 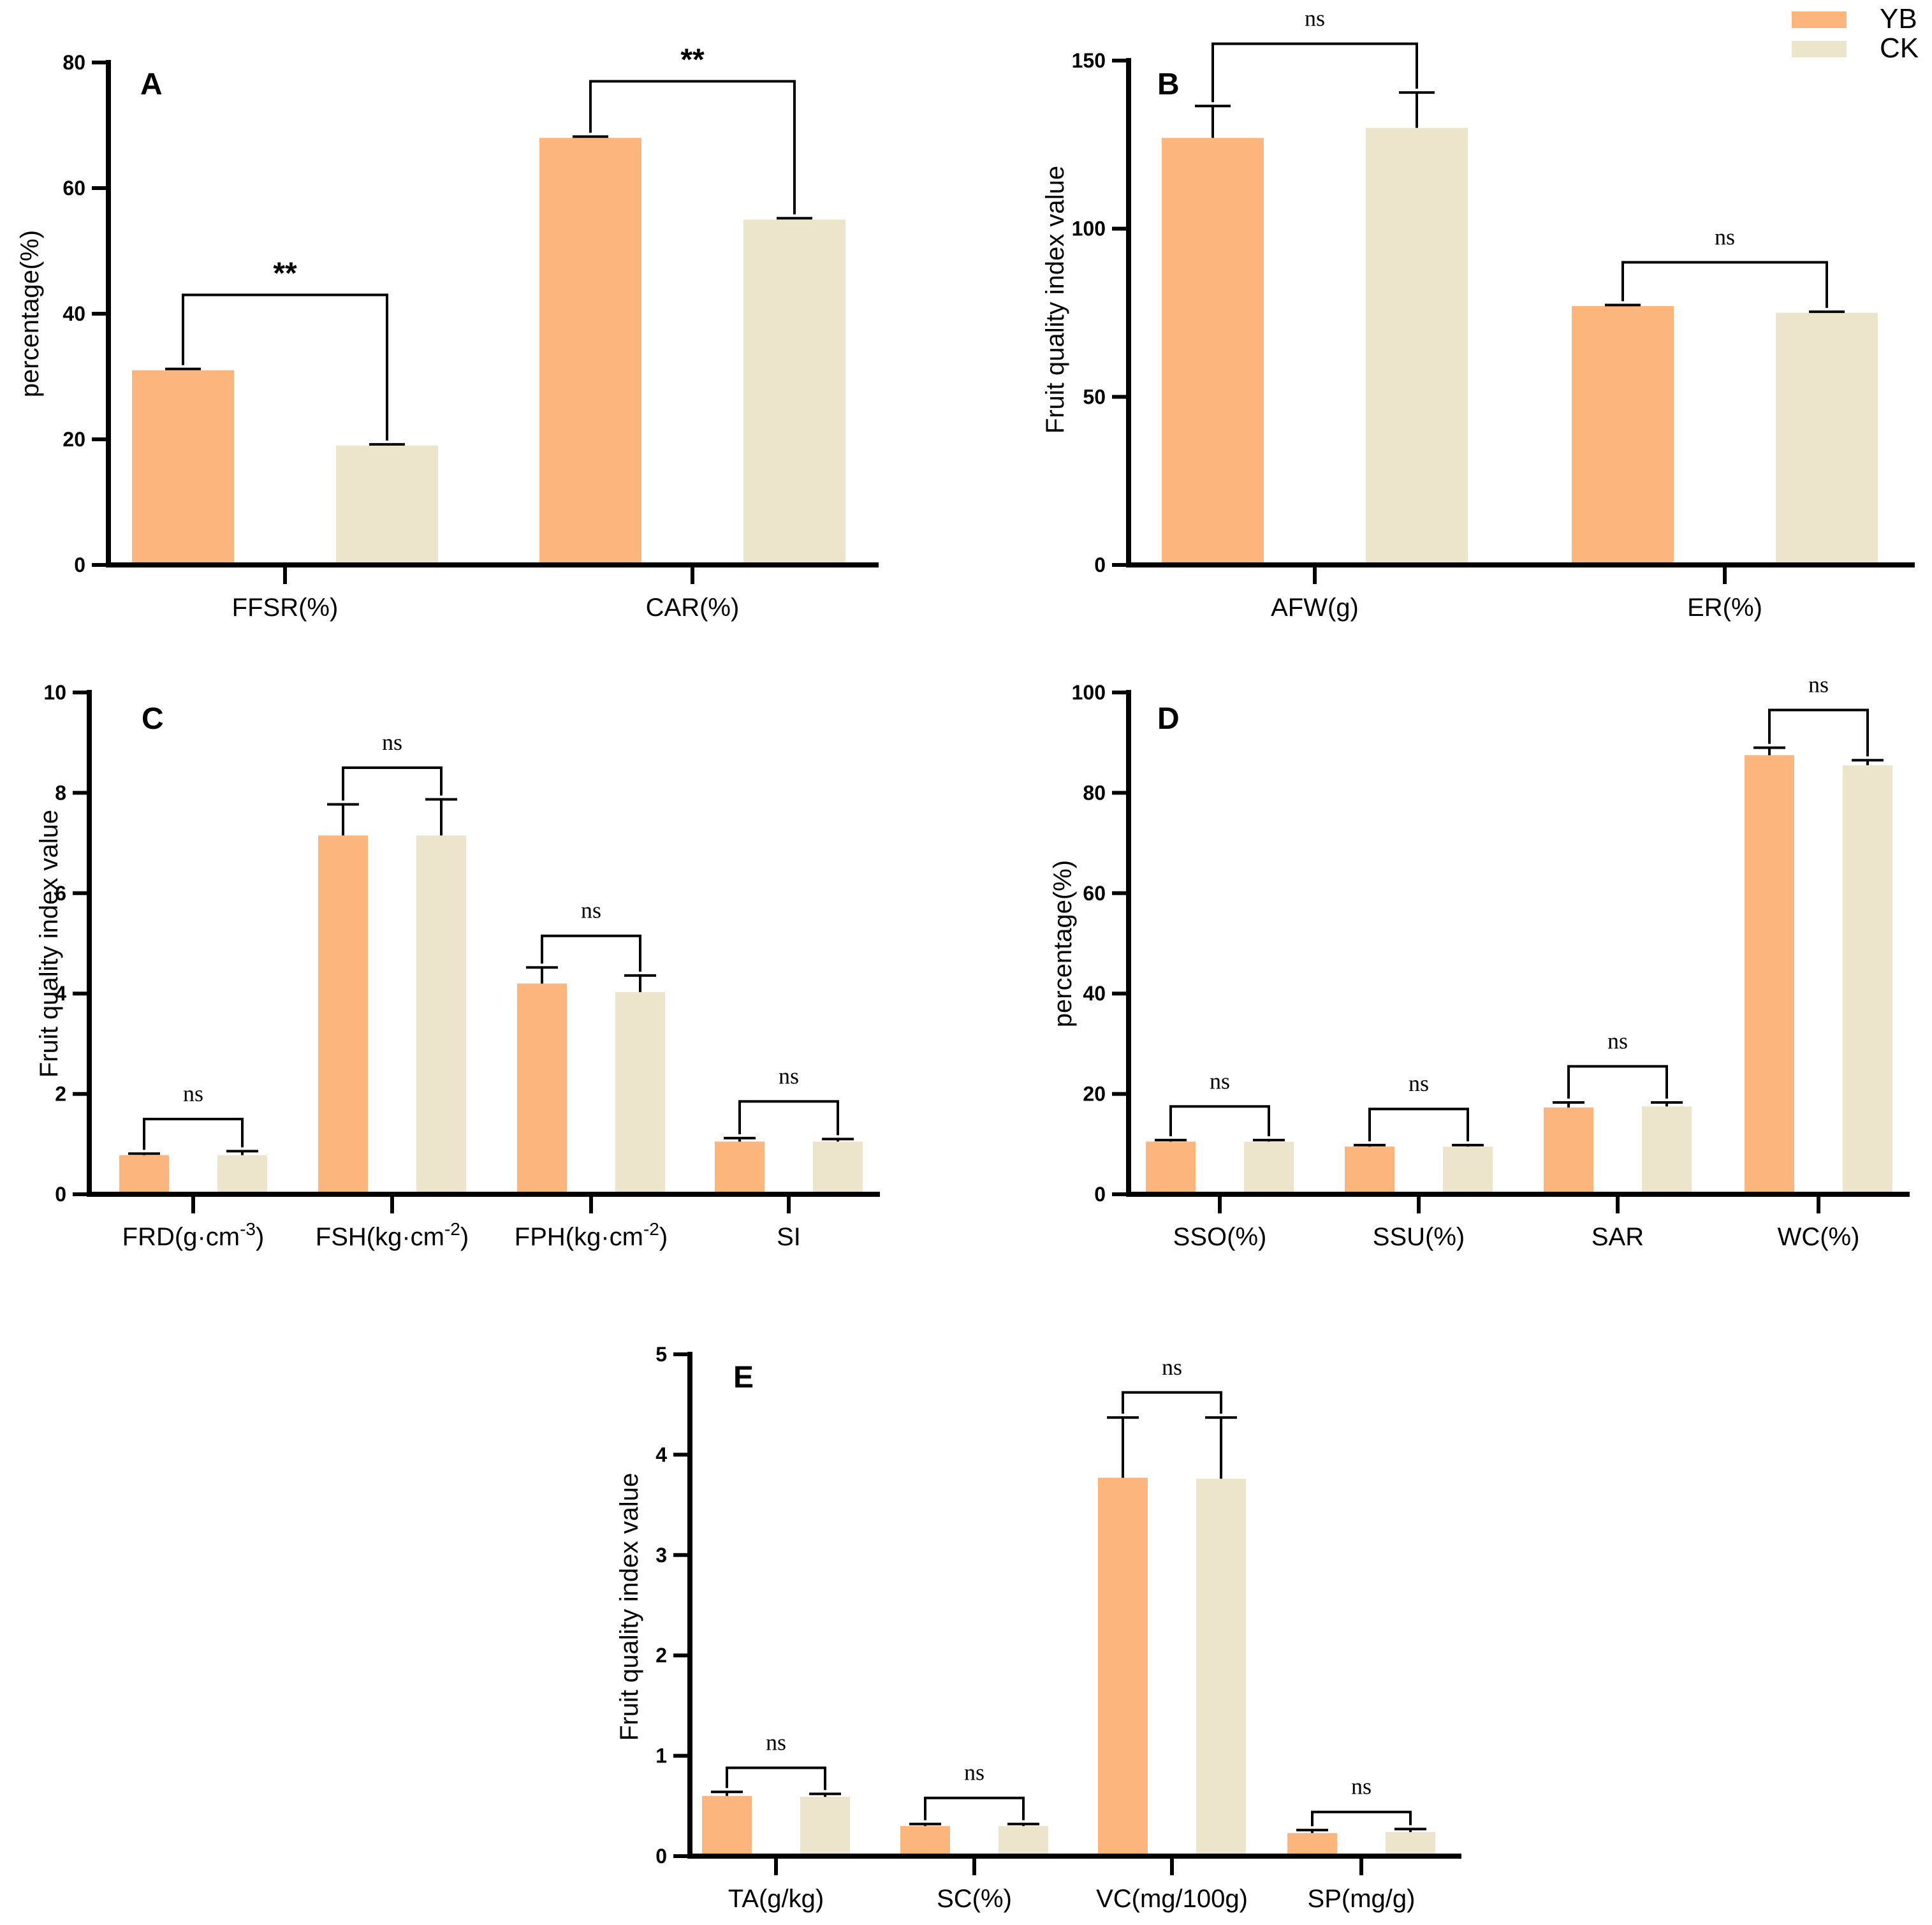 I want to click on panel-label-D: D, so click(x=1168, y=719).